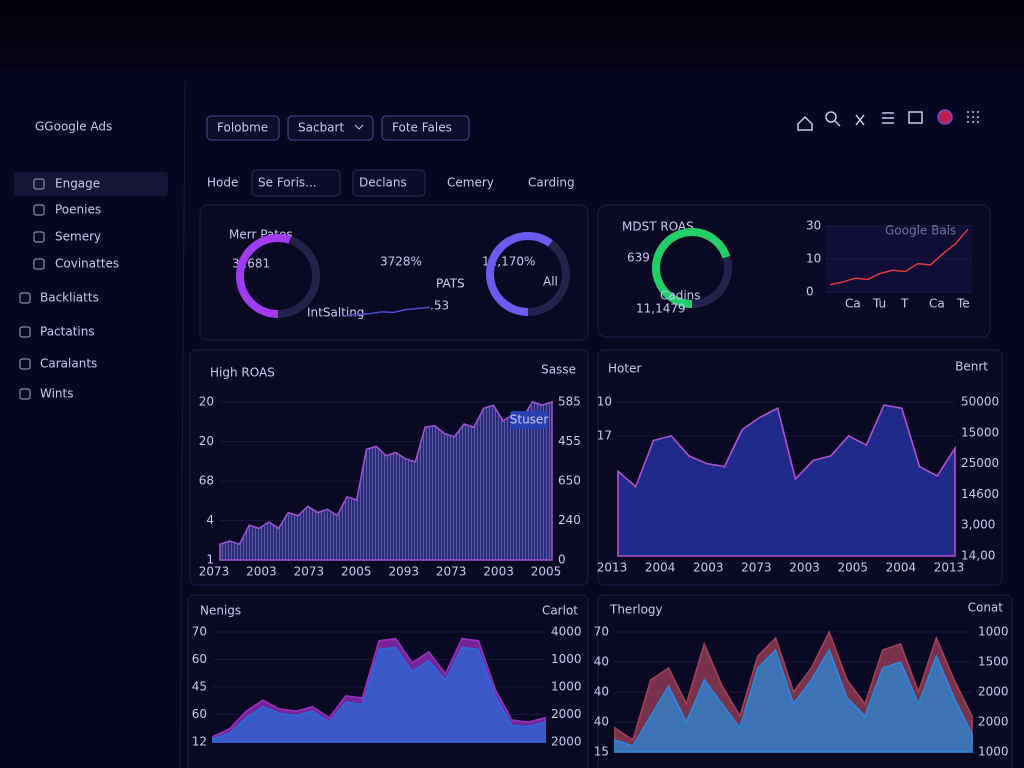 Image resolution: width=1024 pixels, height=768 pixels. Describe the element at coordinates (569, 520) in the screenshot. I see `y-tick-label: 240` at that location.